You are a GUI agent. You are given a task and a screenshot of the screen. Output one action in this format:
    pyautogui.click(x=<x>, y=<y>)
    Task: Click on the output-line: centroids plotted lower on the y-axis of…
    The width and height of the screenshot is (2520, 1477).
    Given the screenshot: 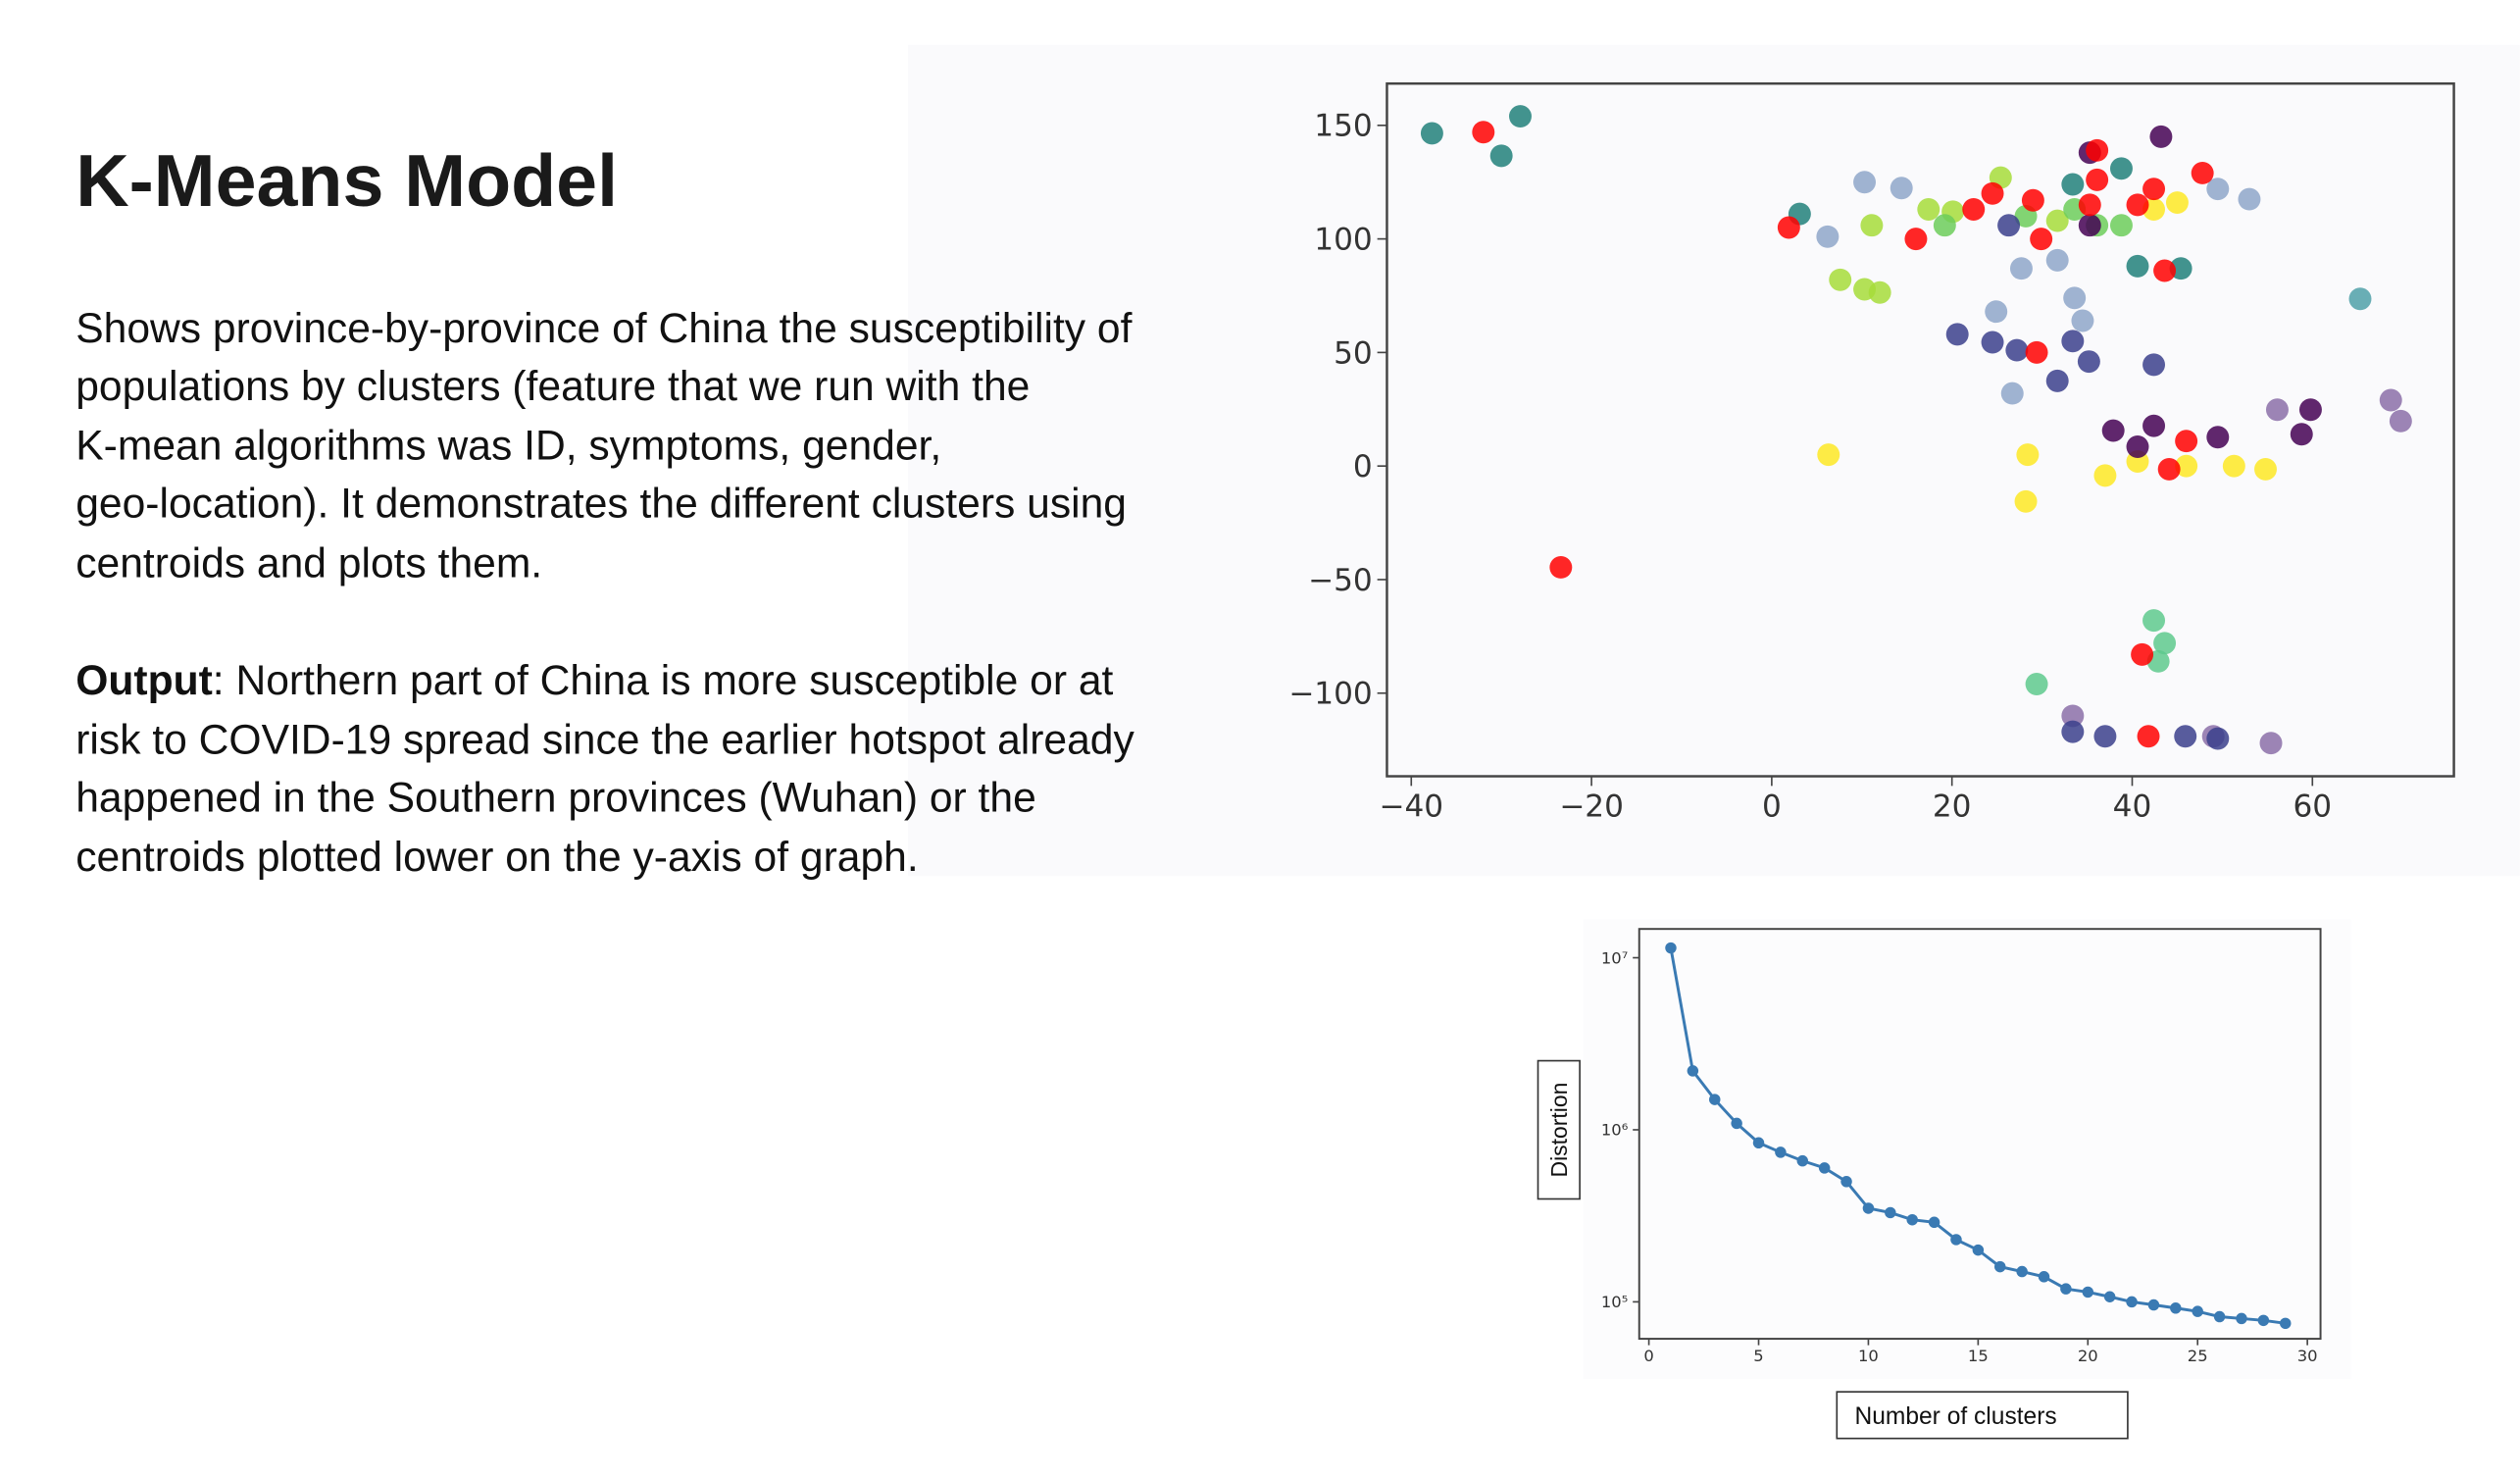 What is the action you would take?
    pyautogui.click(x=497, y=857)
    